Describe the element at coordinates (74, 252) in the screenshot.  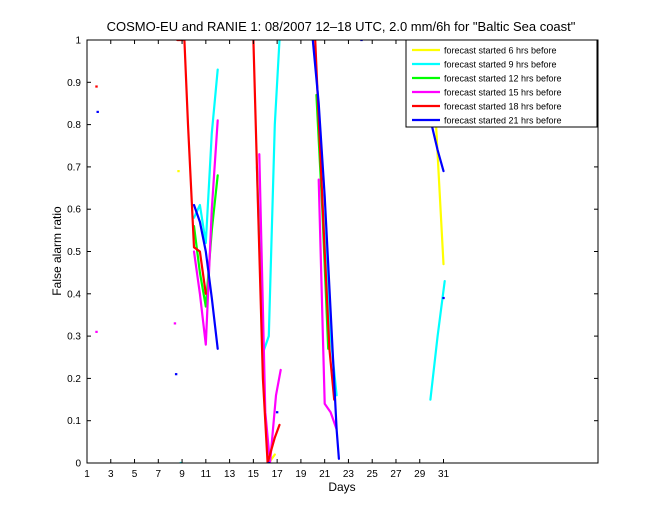
I see `y-tick-label: 0.5` at that location.